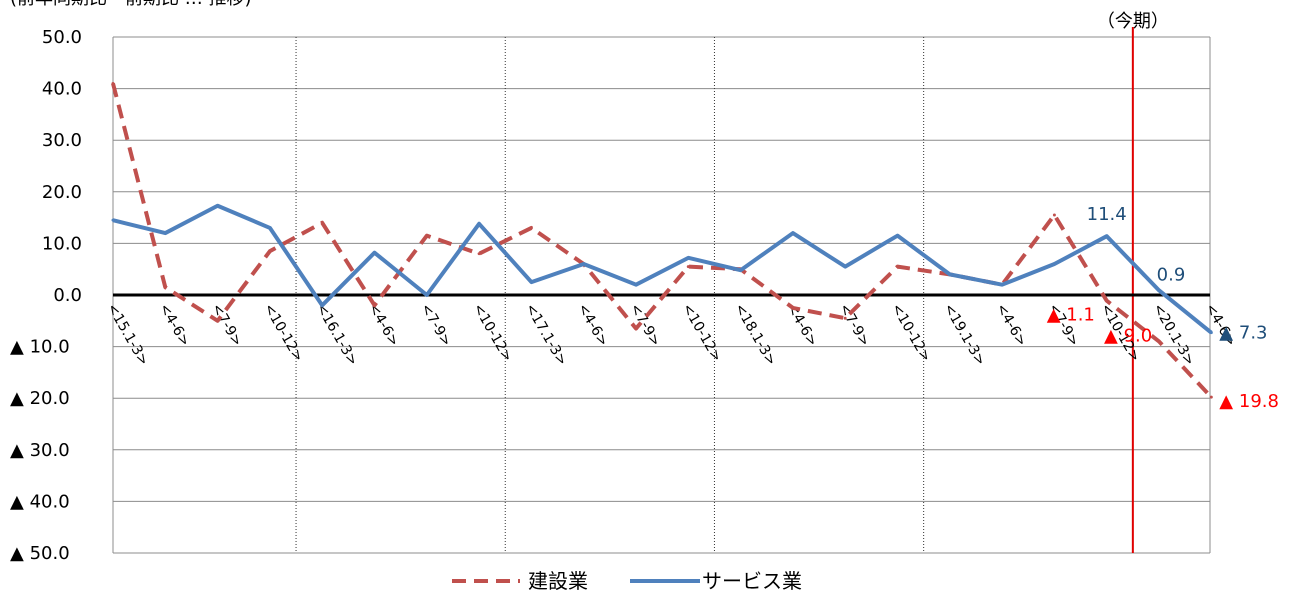 Image resolution: width=1299 pixels, height=596 pixels. Describe the element at coordinates (62, 89) in the screenshot. I see `y-tick-label: 40.0` at that location.